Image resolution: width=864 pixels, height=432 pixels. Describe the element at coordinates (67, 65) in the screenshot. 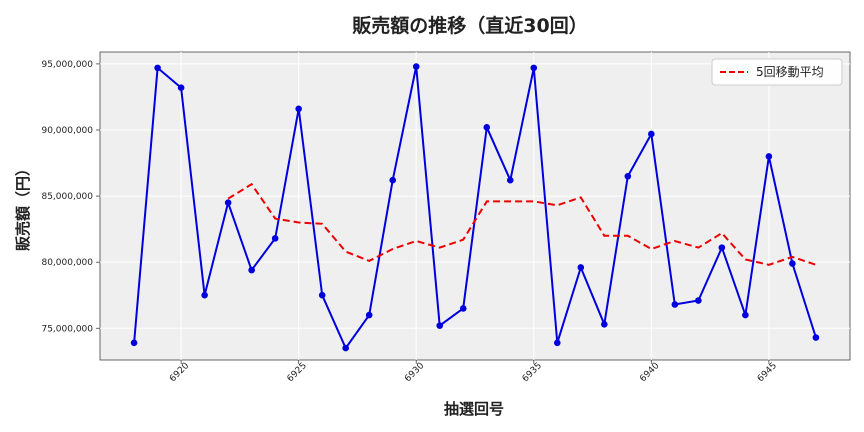

I see `y-tick-label: 95,000,000` at that location.